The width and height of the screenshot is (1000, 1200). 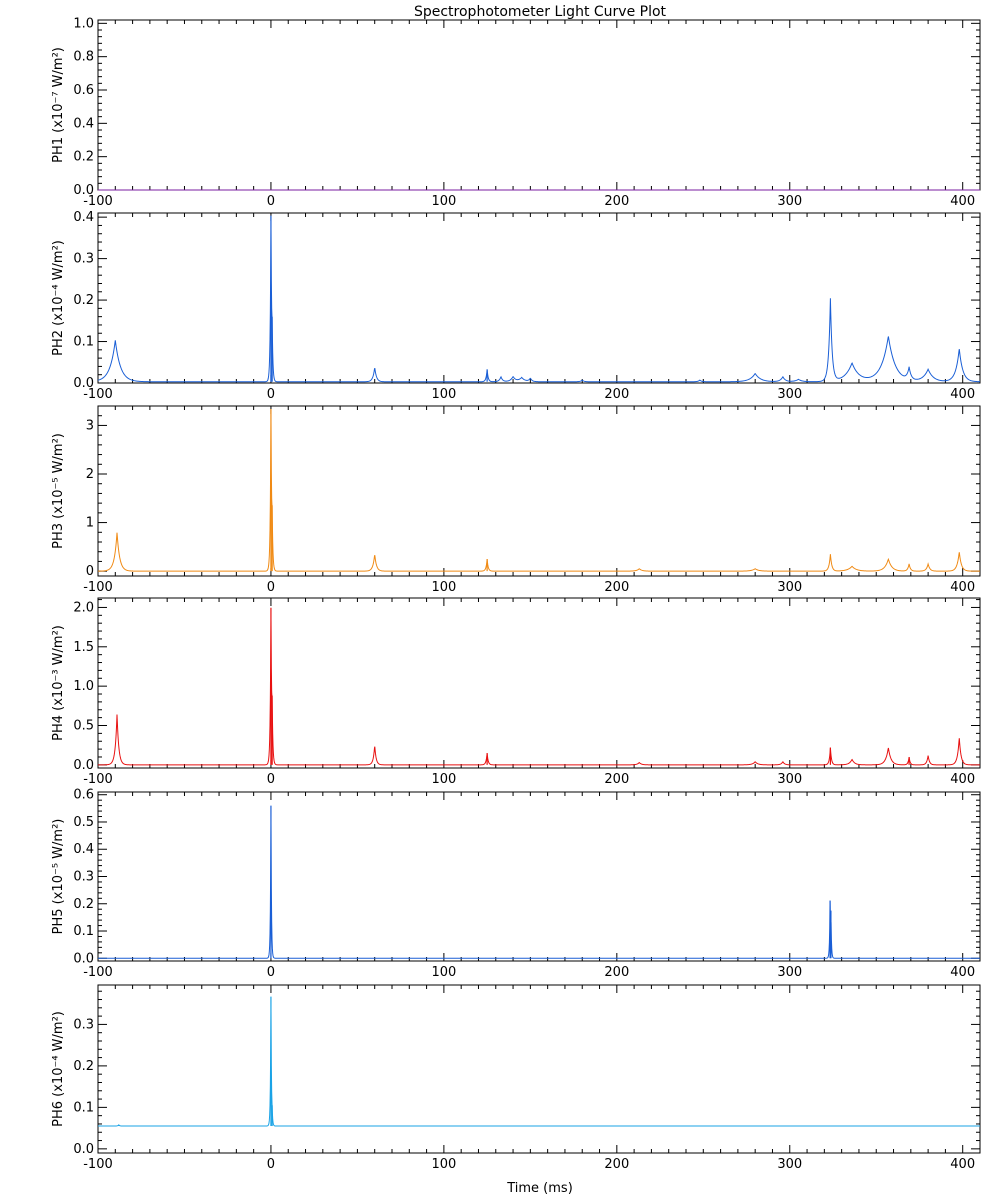 What do you see at coordinates (539, 693) in the screenshot?
I see `series-line-ph4` at bounding box center [539, 693].